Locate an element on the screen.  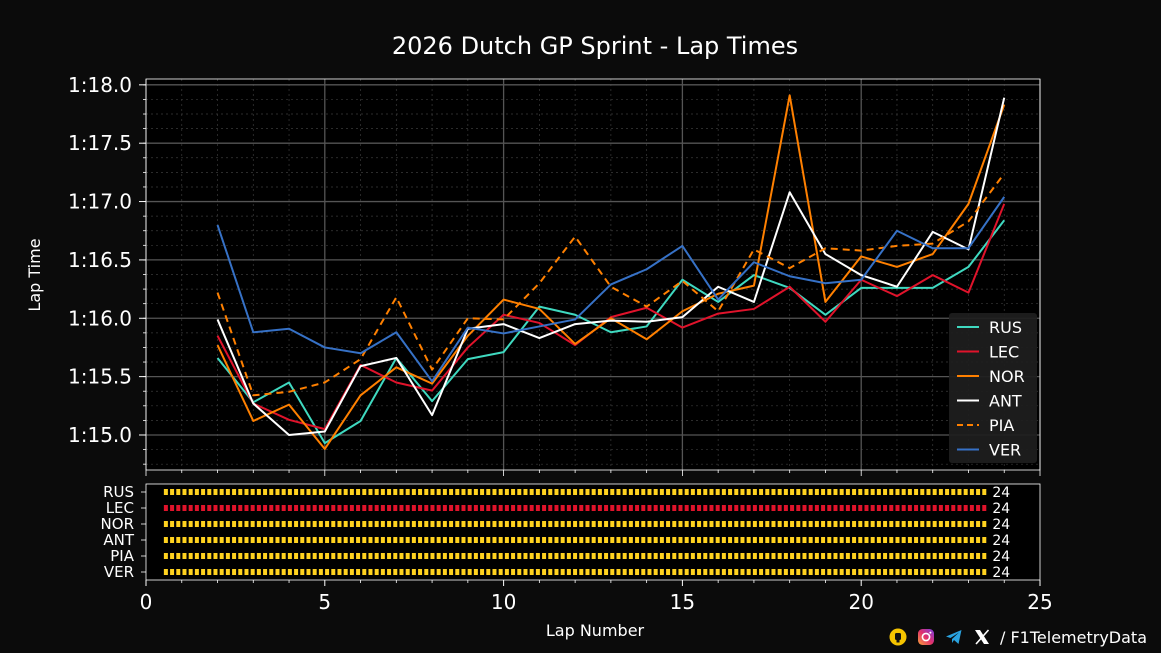
driver-label-nor: NOR is located at coordinates (117, 524).